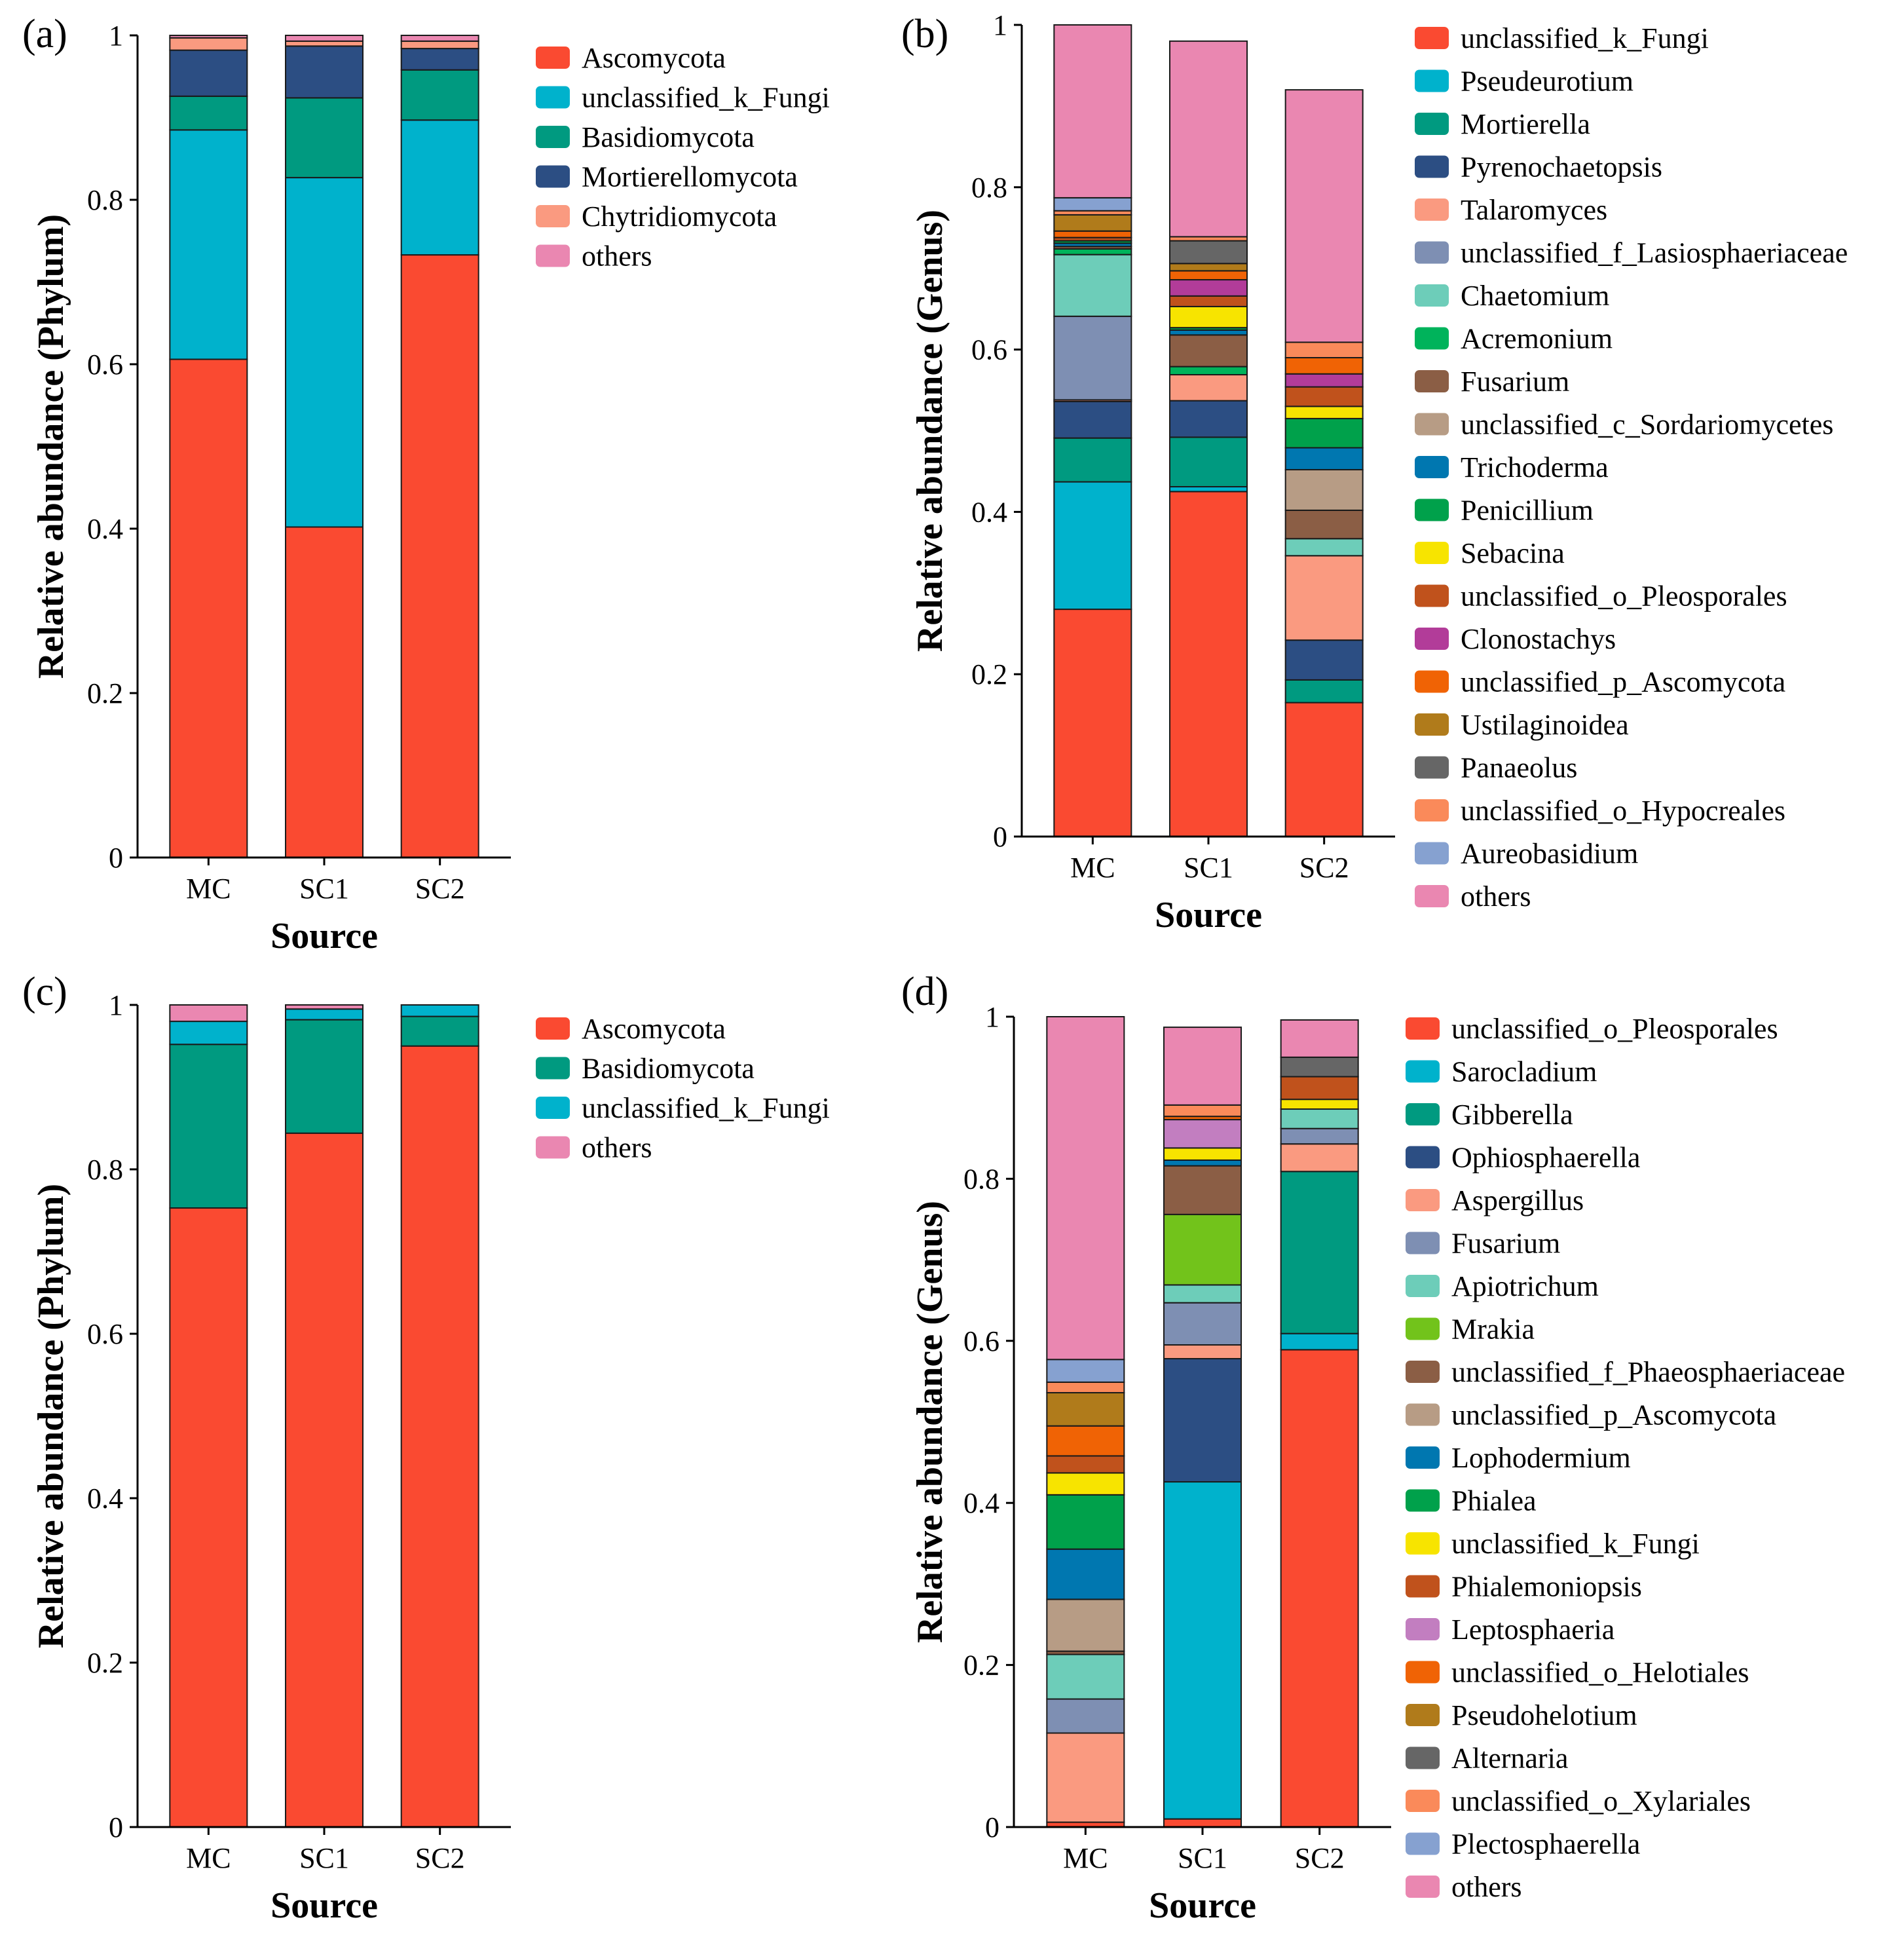 Image resolution: width=1904 pixels, height=1943 pixels. I want to click on legend-label: Pseudeurotium, so click(1547, 82).